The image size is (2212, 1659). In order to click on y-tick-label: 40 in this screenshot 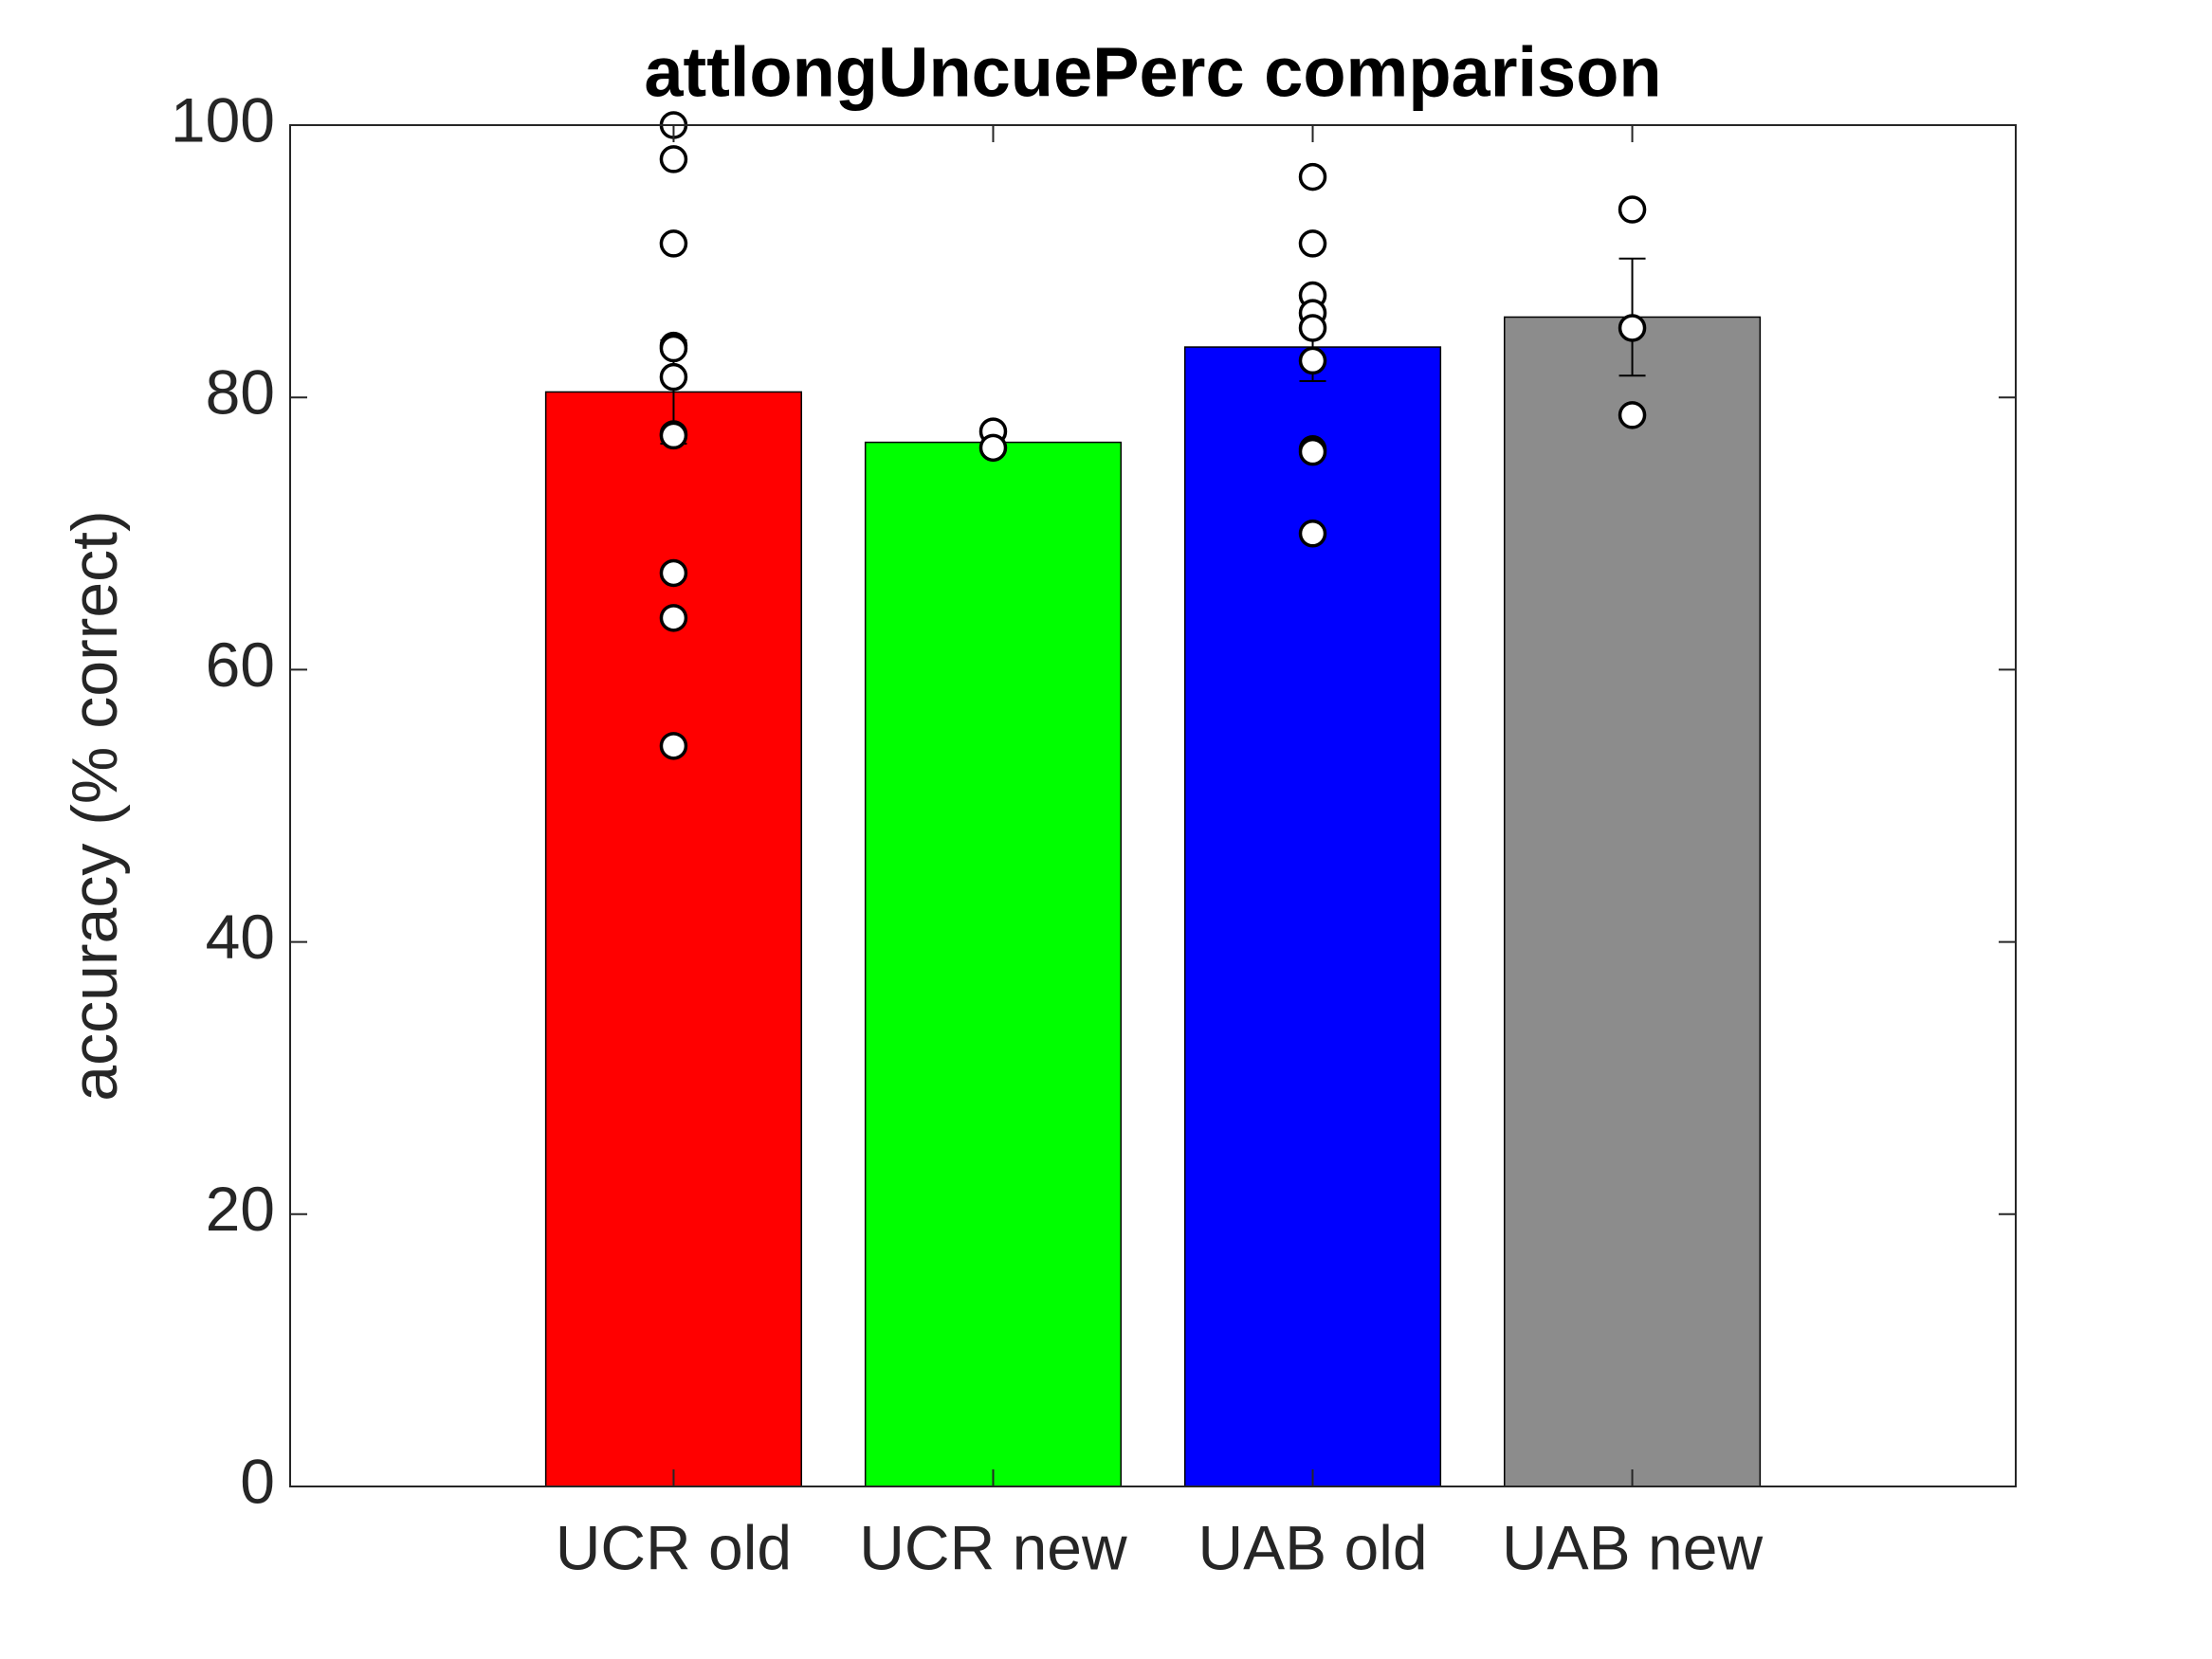, I will do `click(240, 937)`.